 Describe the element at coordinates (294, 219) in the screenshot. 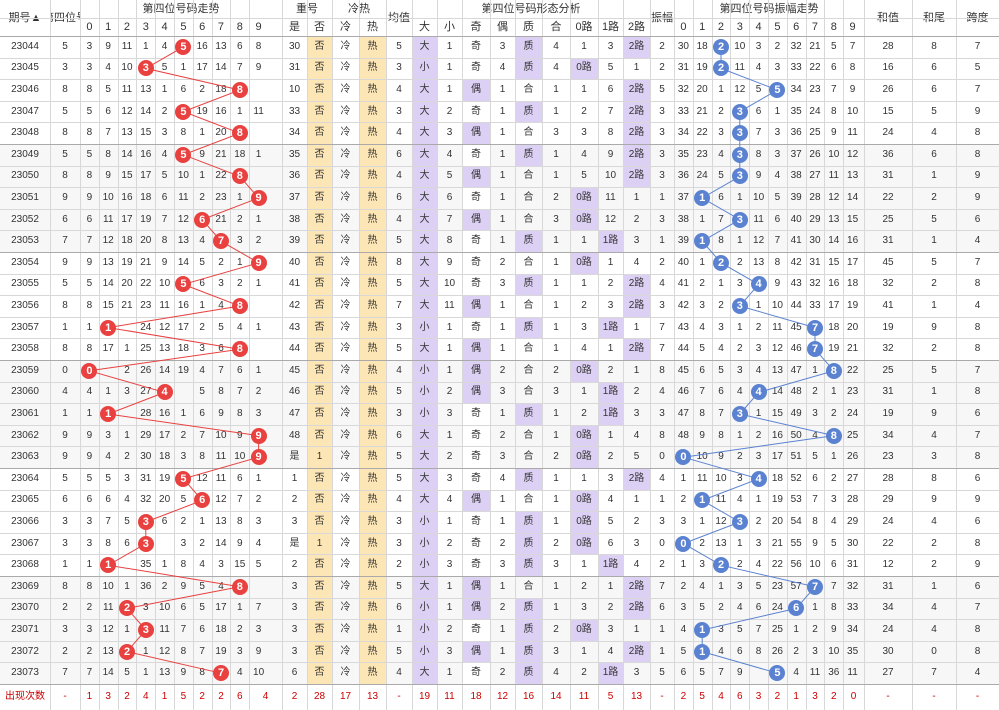

I see `dup-yes: 38` at that location.